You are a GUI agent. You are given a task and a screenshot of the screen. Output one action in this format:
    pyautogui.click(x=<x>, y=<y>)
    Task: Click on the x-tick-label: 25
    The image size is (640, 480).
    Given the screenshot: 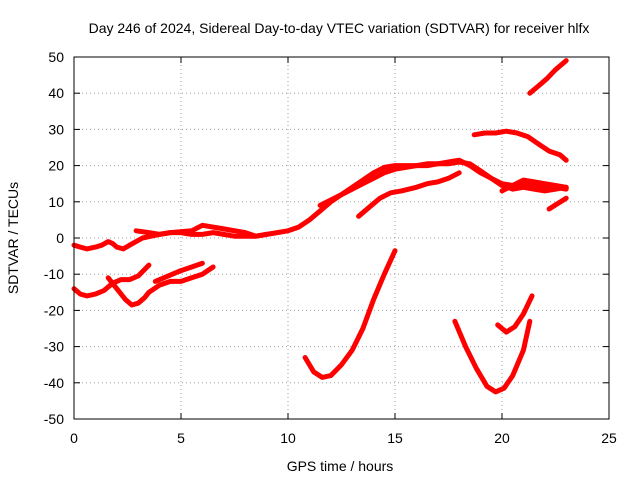 What is the action you would take?
    pyautogui.click(x=609, y=438)
    